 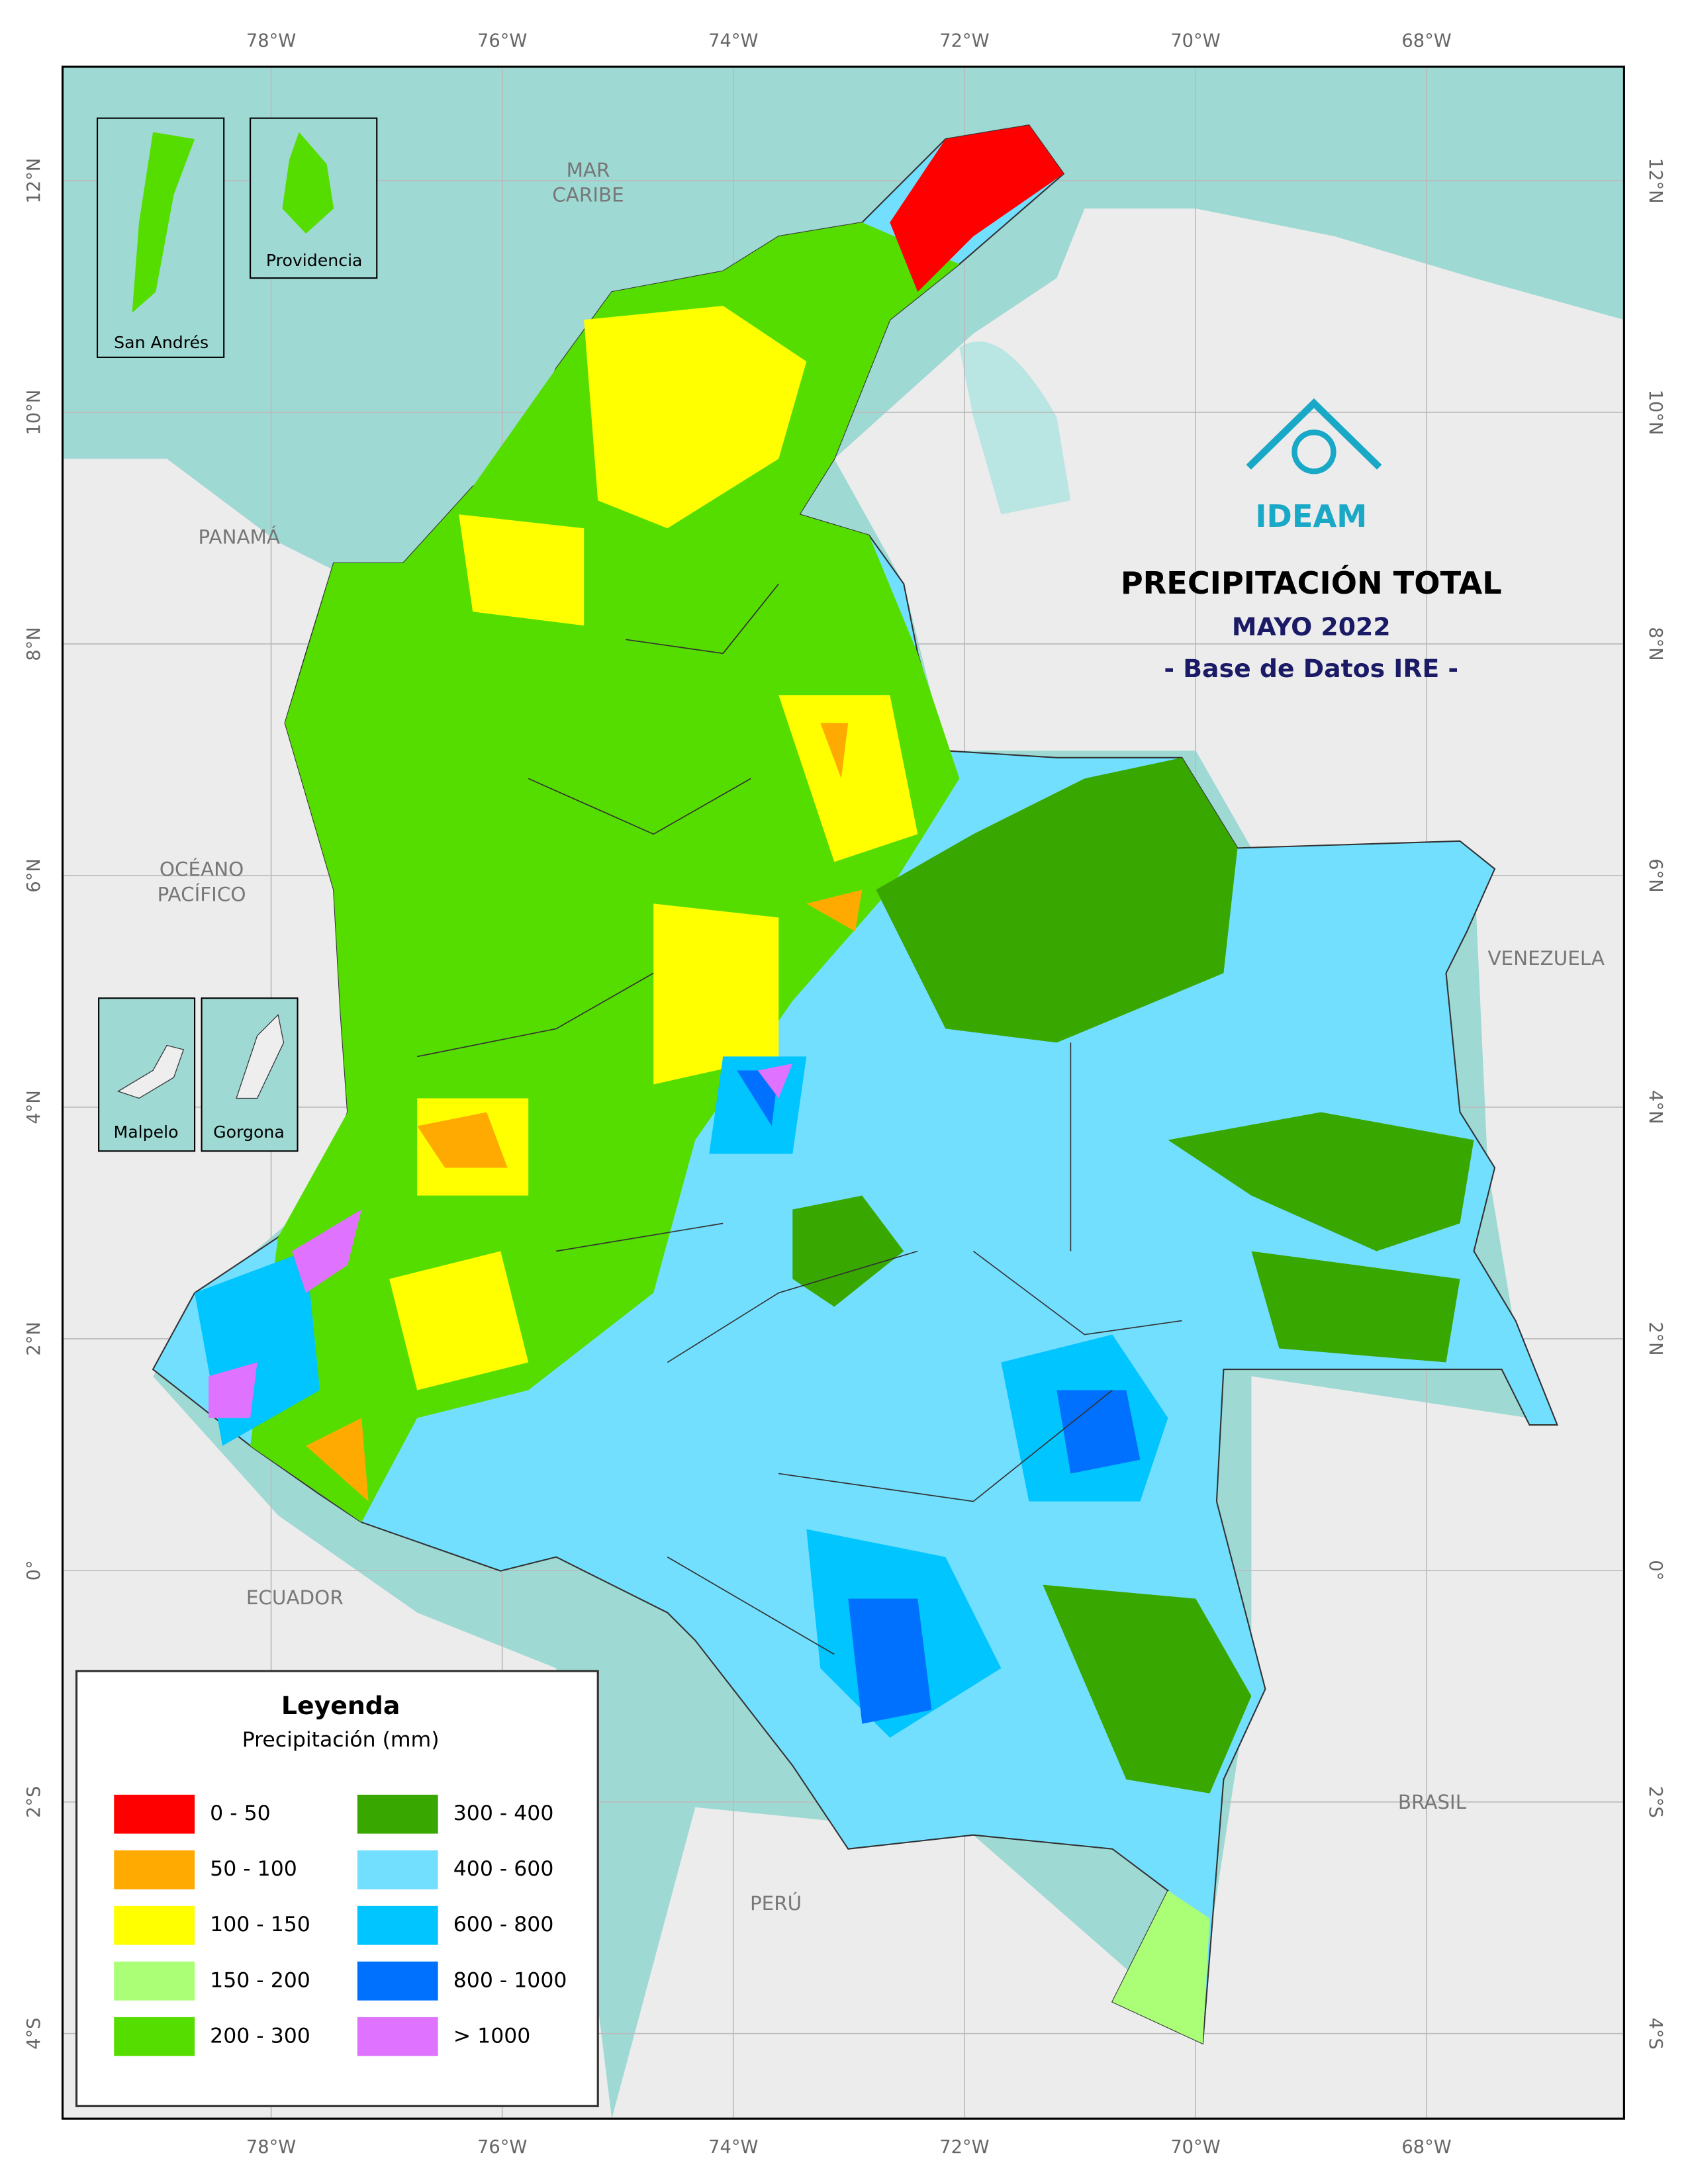 What do you see at coordinates (1311, 583) in the screenshot?
I see `title: PRECIPITACIÓN TOTAL` at bounding box center [1311, 583].